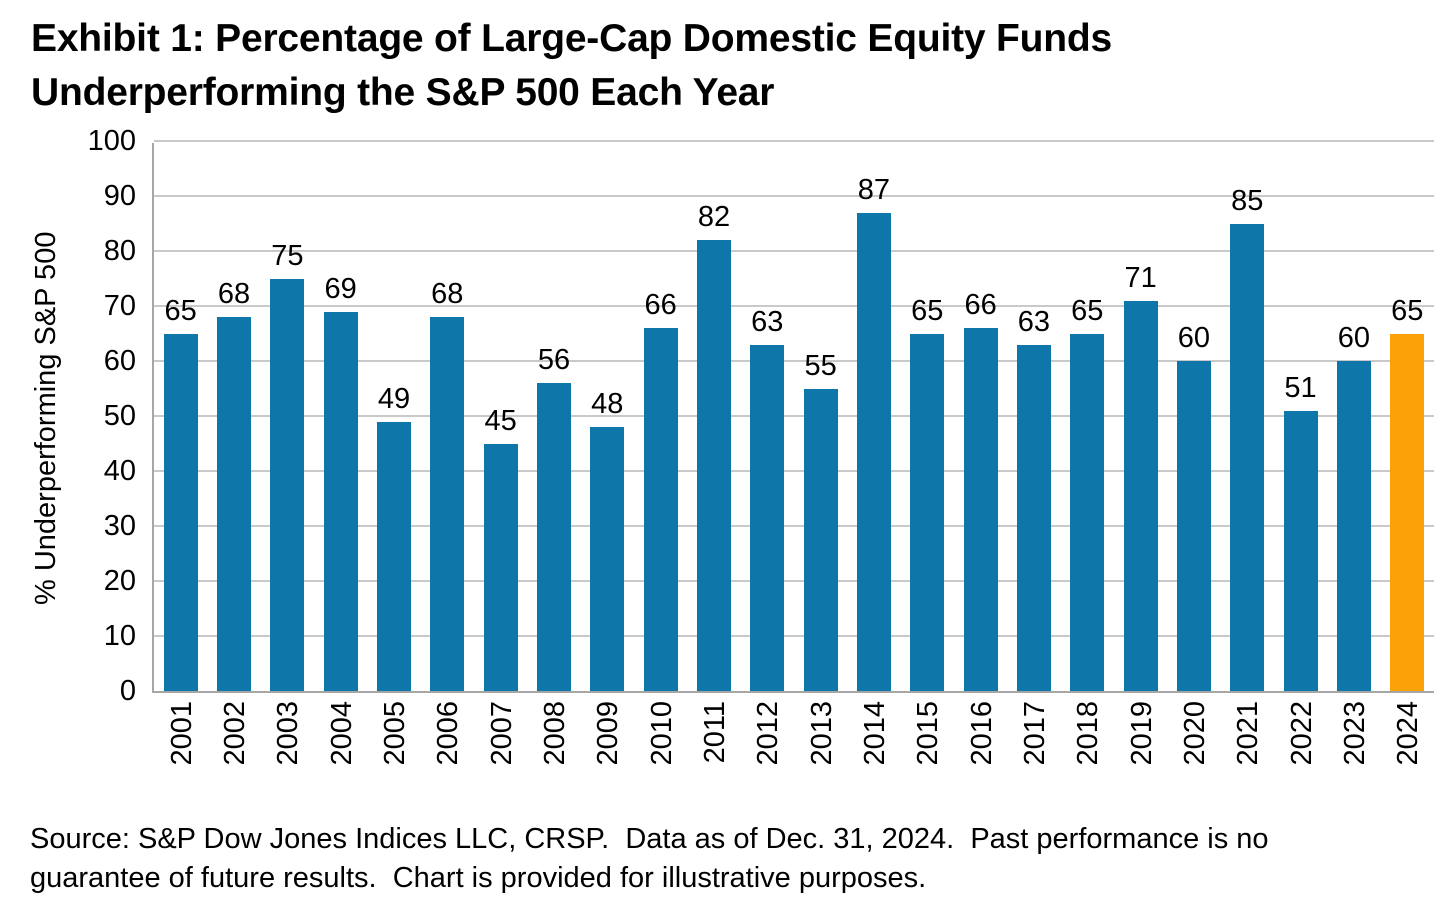  Describe the element at coordinates (820, 539) in the screenshot. I see `bar-2013` at that location.